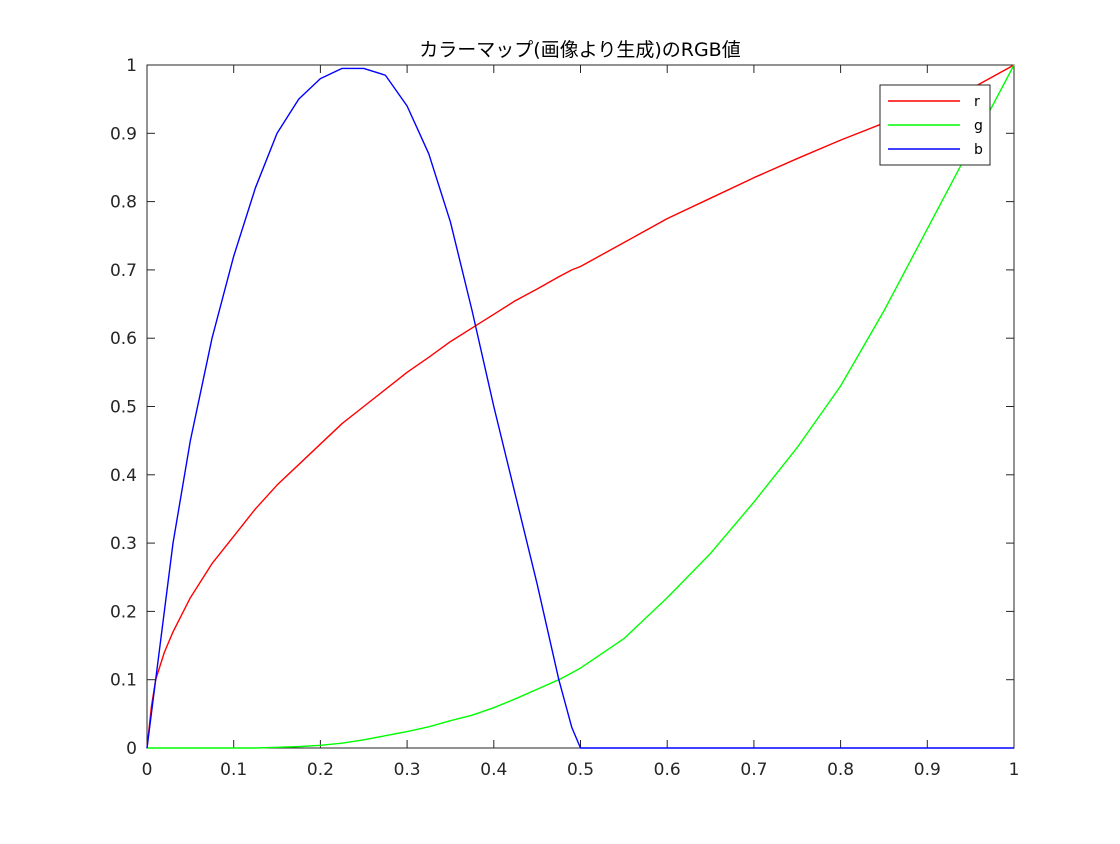 Image resolution: width=1120 pixels, height=844 pixels. I want to click on legend-label-r: r, so click(977, 102).